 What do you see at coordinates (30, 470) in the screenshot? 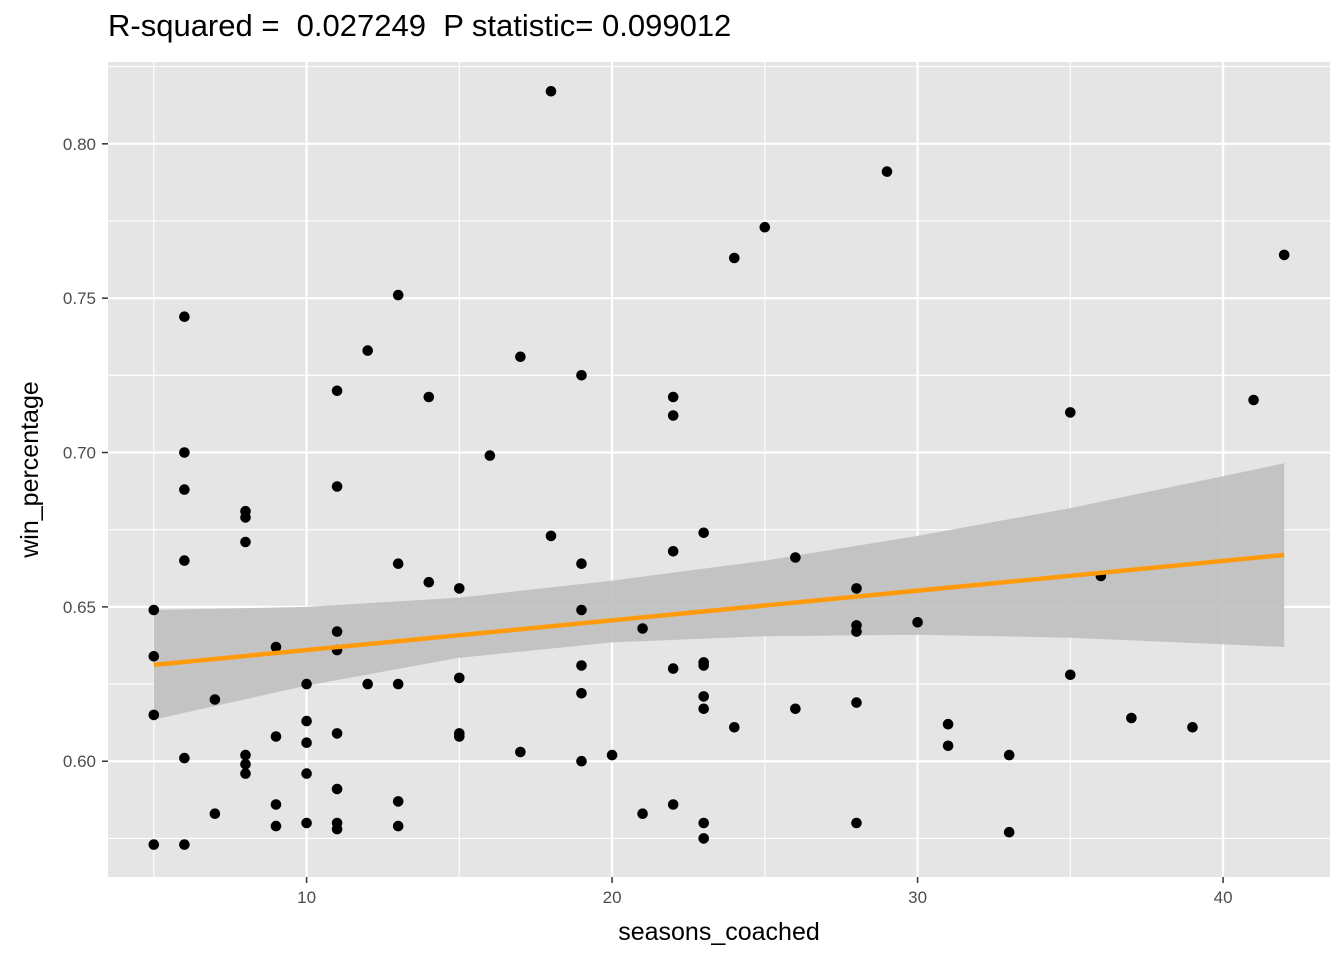
I see `y-axis-title: win_percentage` at bounding box center [30, 470].